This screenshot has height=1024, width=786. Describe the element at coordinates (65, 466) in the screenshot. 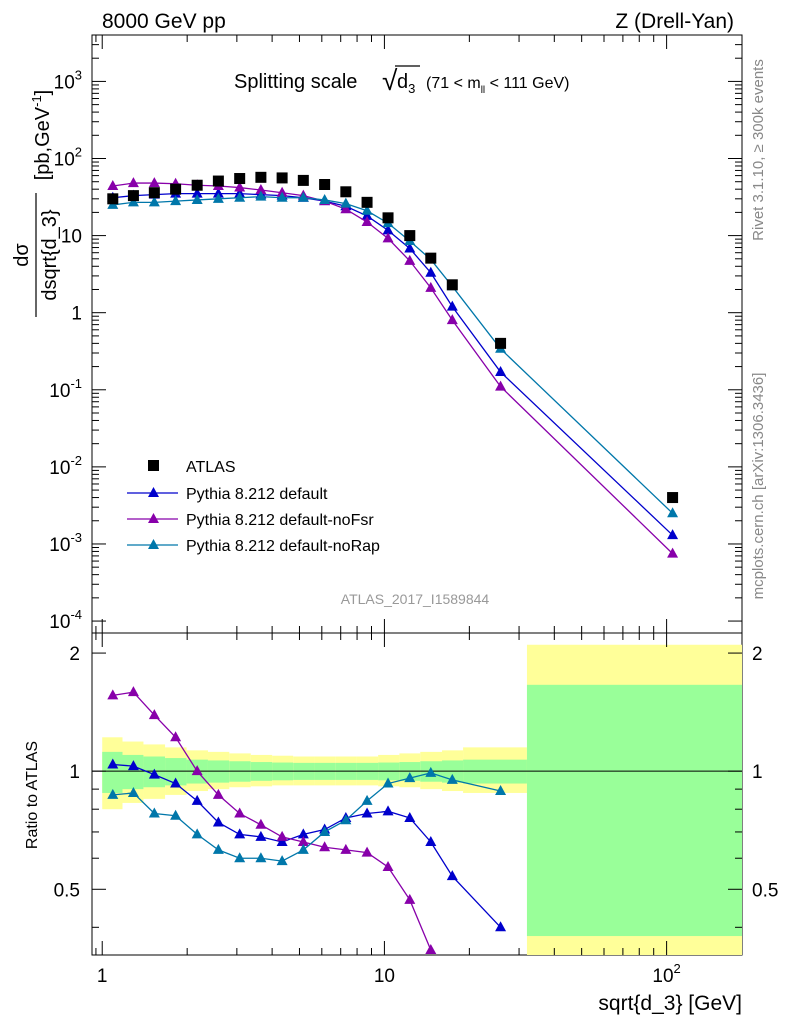

I see `y-tick-label: 10⁻²` at that location.